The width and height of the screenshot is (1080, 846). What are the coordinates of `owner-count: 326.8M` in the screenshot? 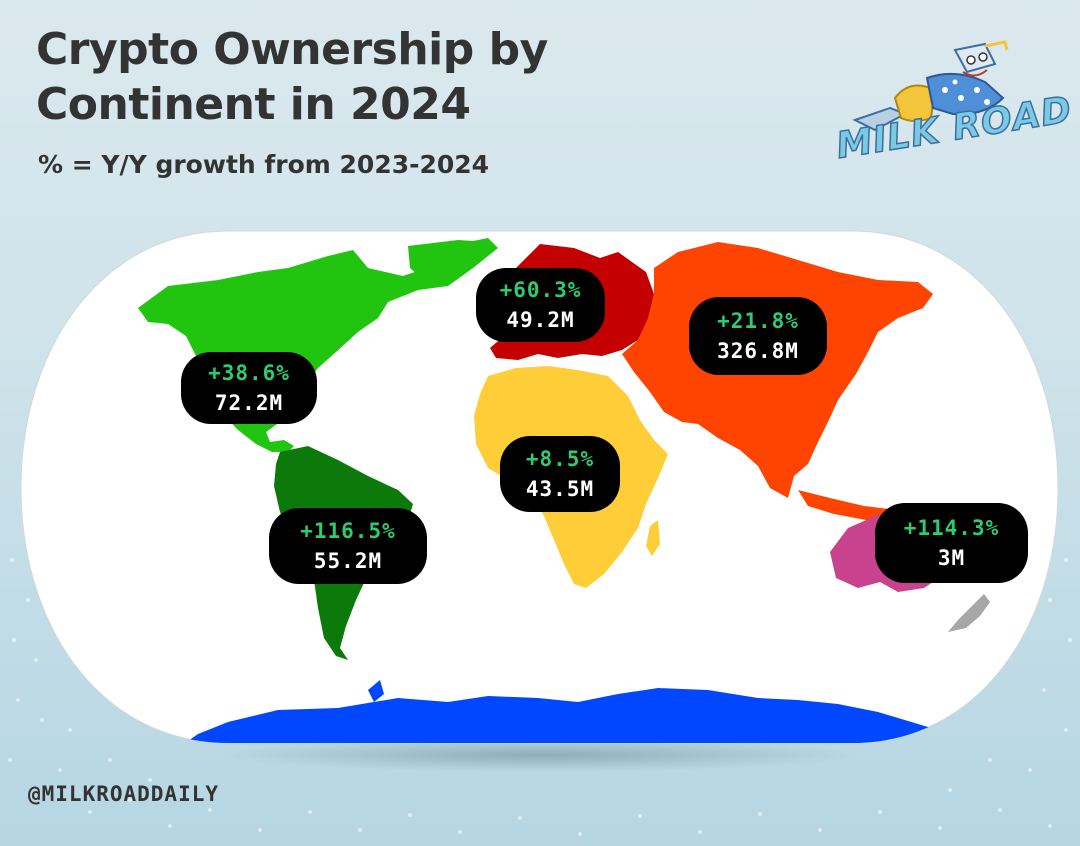 It's located at (758, 351).